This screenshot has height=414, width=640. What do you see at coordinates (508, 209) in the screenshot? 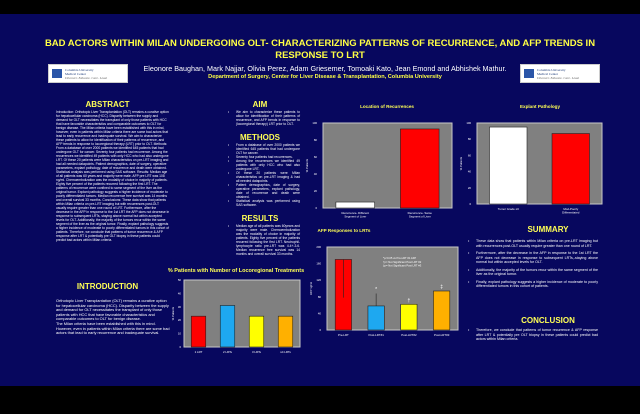
I see `x-tick-label: Tumor Grade ≤3` at bounding box center [508, 209].